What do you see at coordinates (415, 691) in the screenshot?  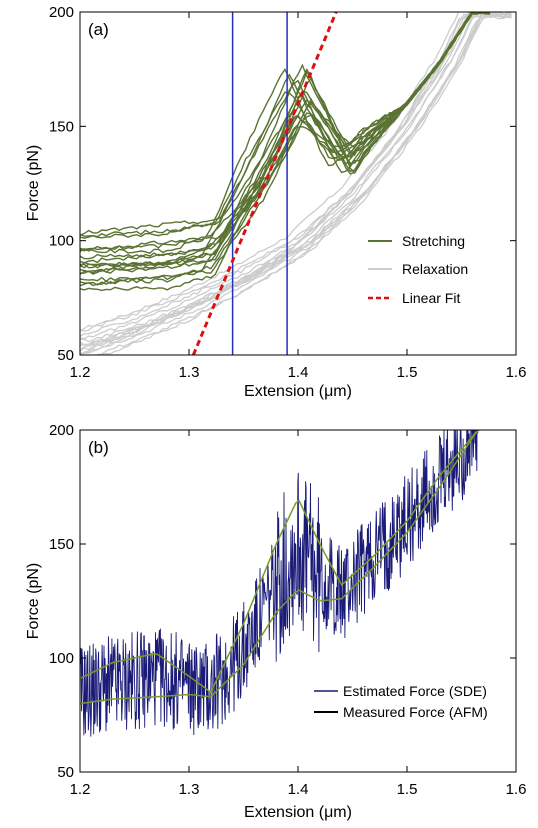 I see `legend-sde-label: Estimated Force (SDE)` at bounding box center [415, 691].